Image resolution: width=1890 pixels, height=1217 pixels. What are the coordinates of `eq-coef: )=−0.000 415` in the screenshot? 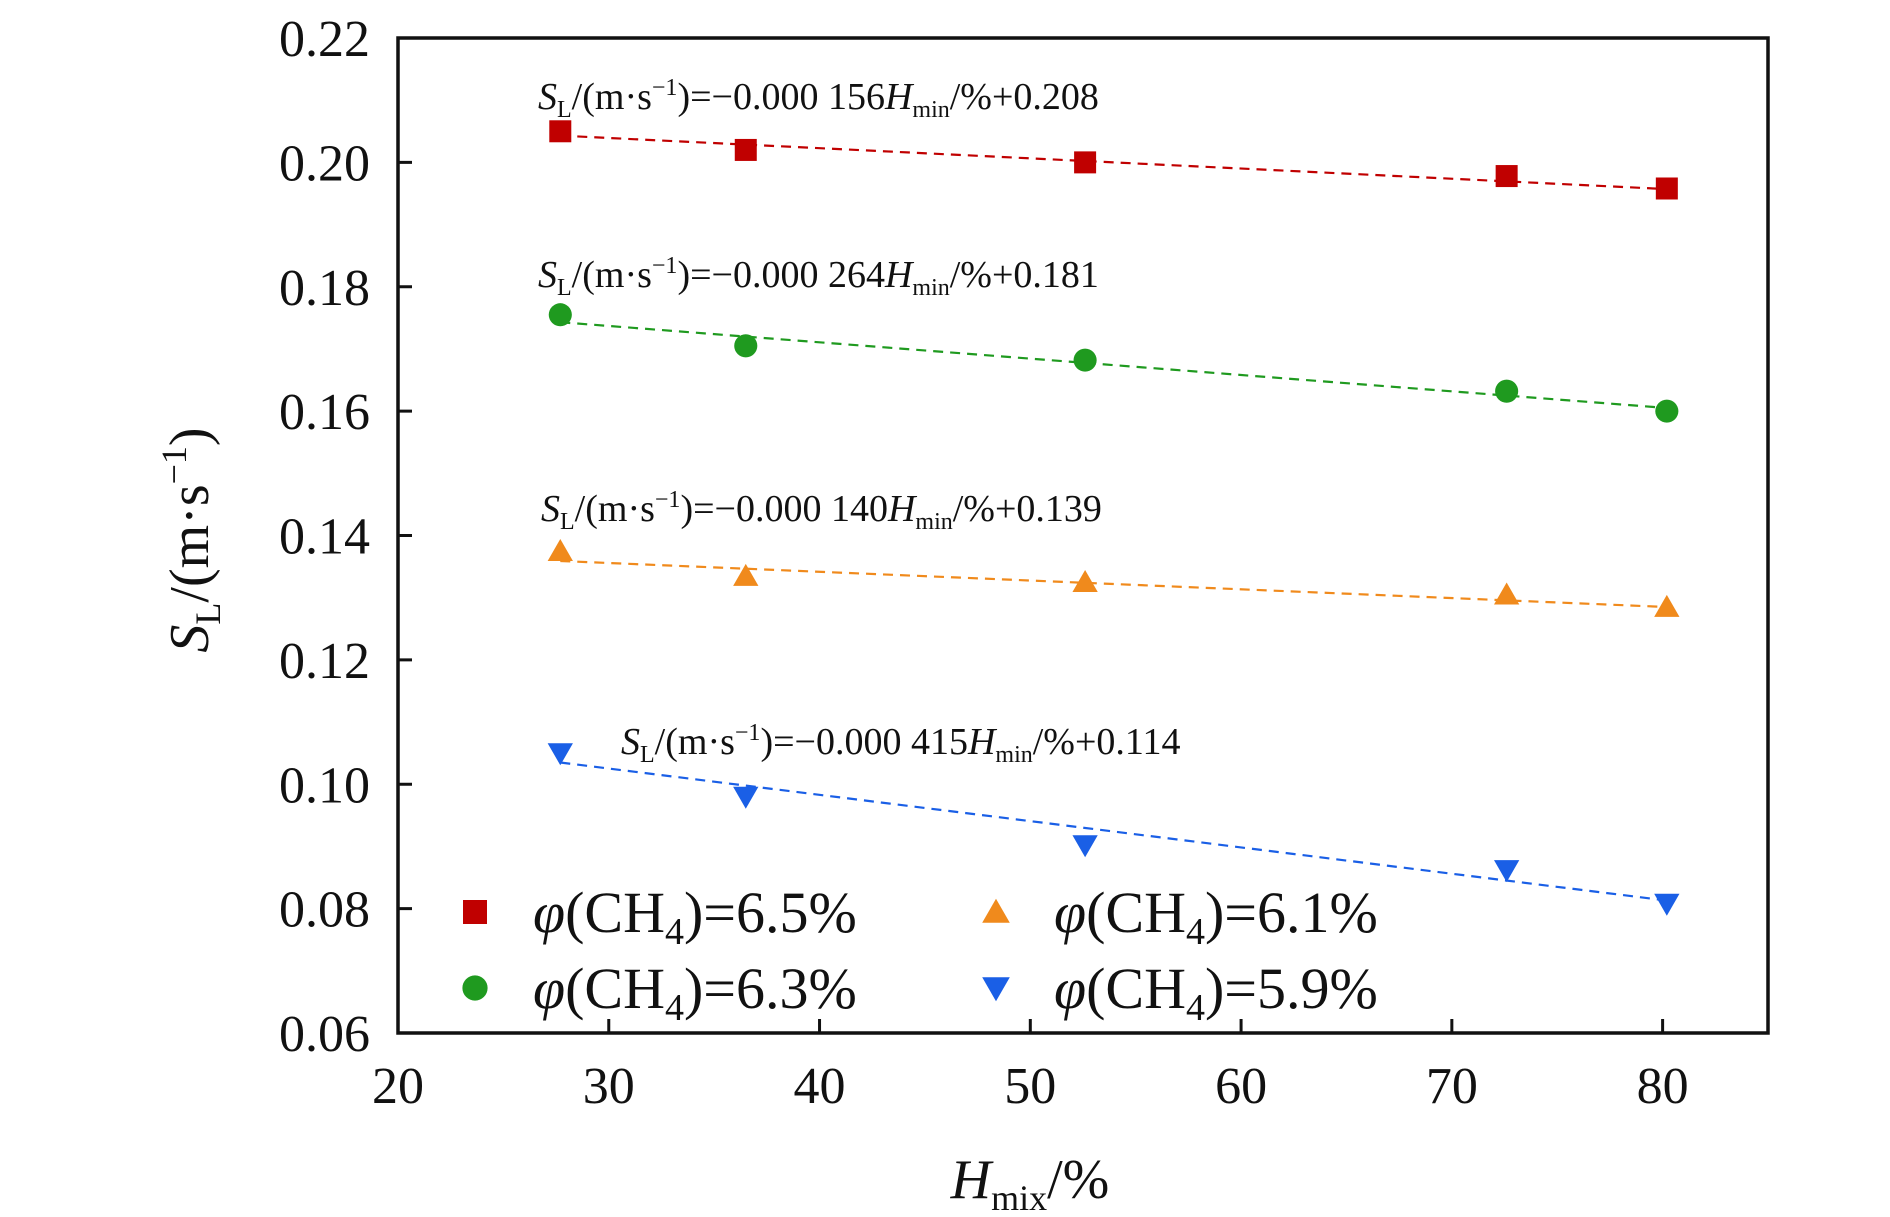 It's located at (864, 742).